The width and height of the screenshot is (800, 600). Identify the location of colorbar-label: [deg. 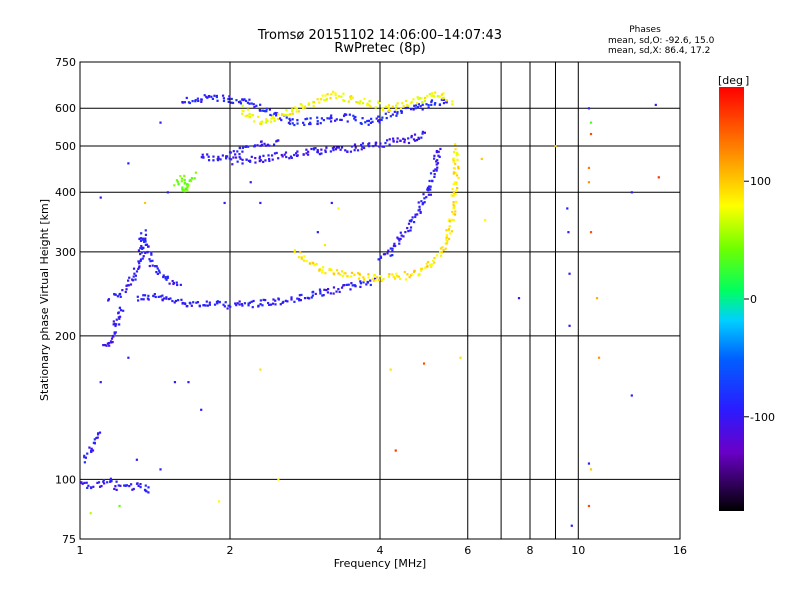
(730, 80).